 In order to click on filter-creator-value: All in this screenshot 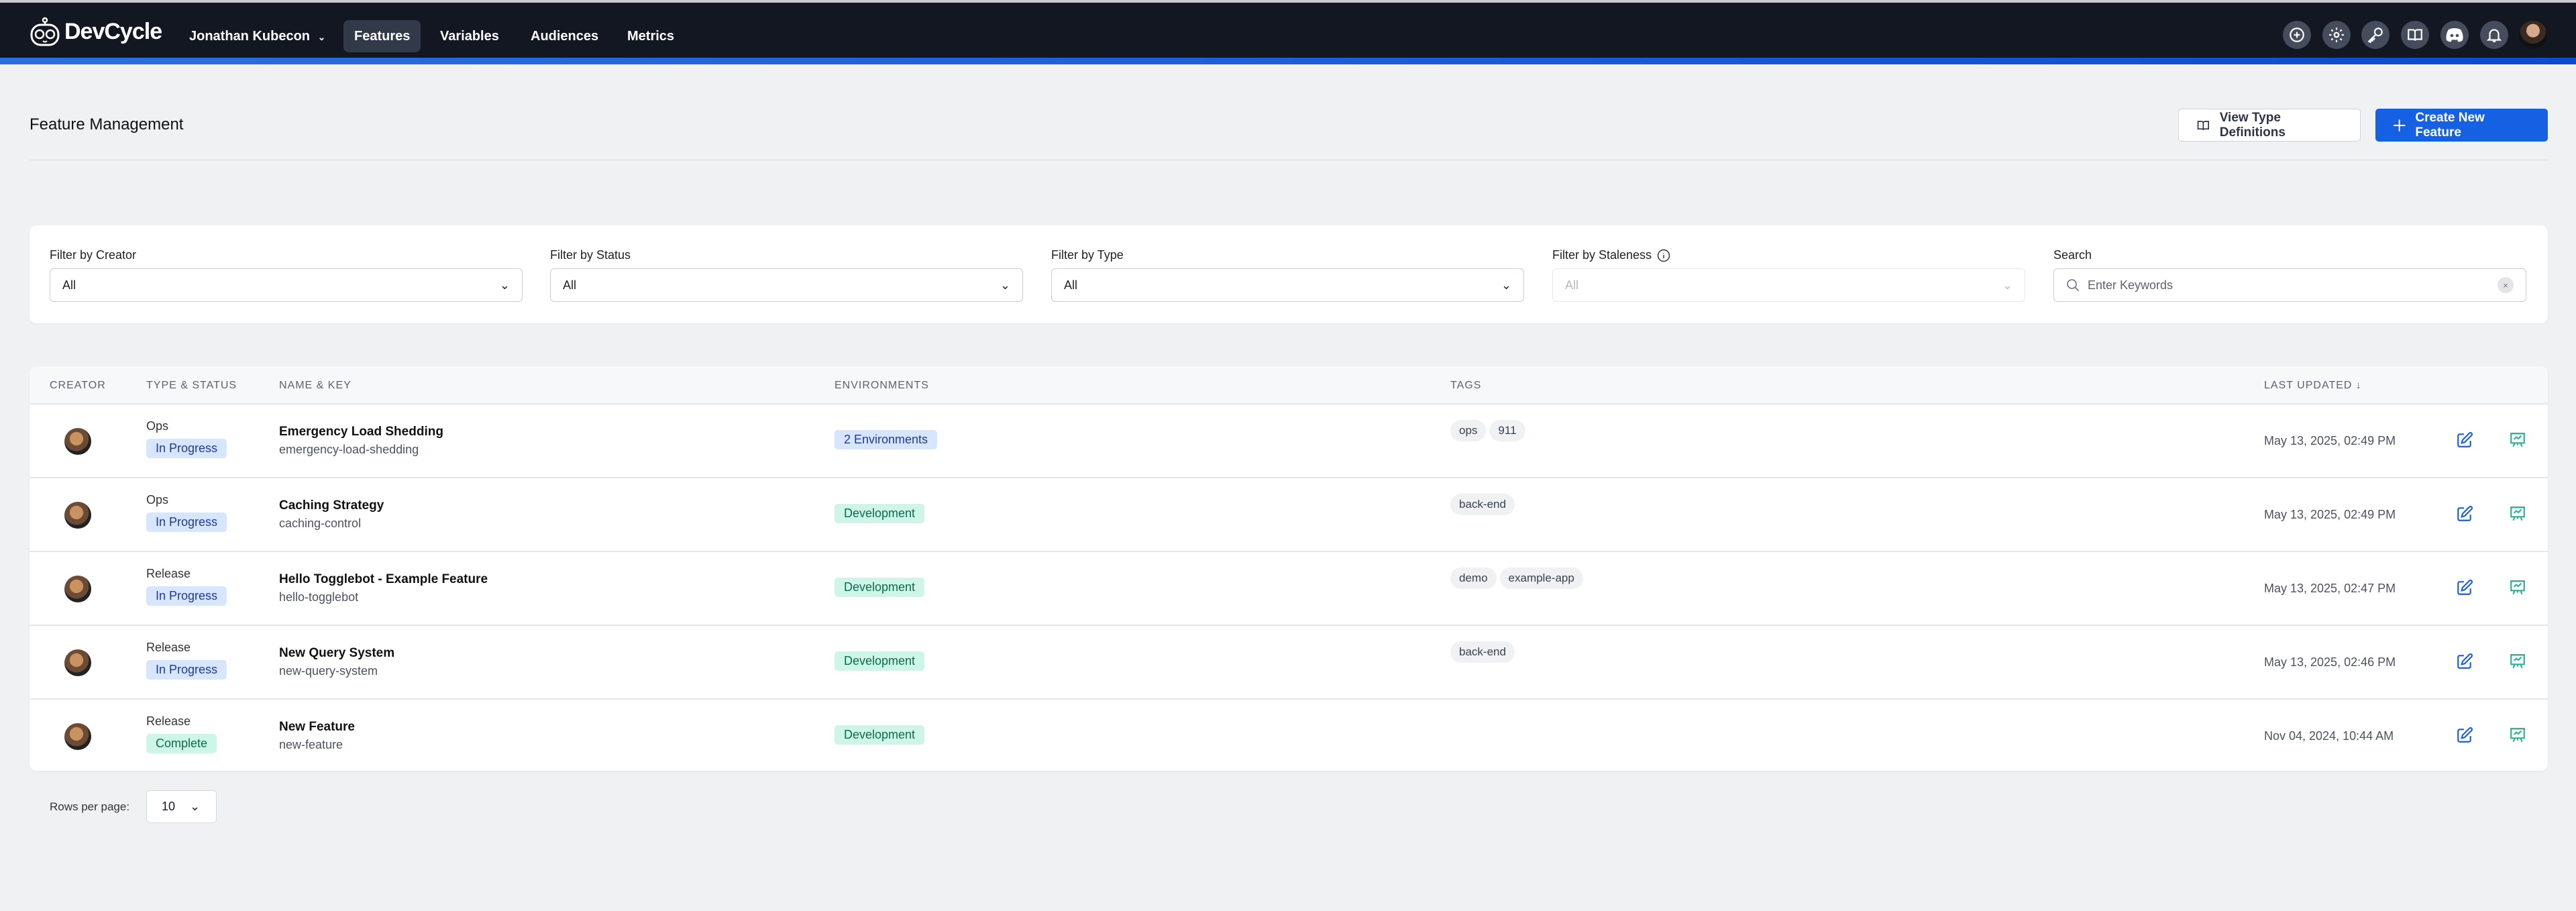, I will do `click(69, 285)`.